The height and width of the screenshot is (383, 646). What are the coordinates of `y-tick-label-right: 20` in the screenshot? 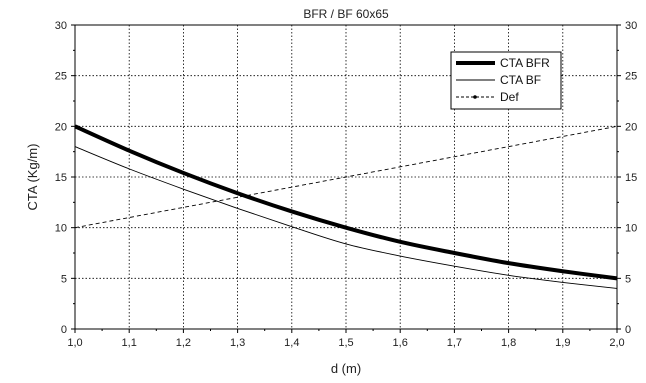 It's located at (631, 127).